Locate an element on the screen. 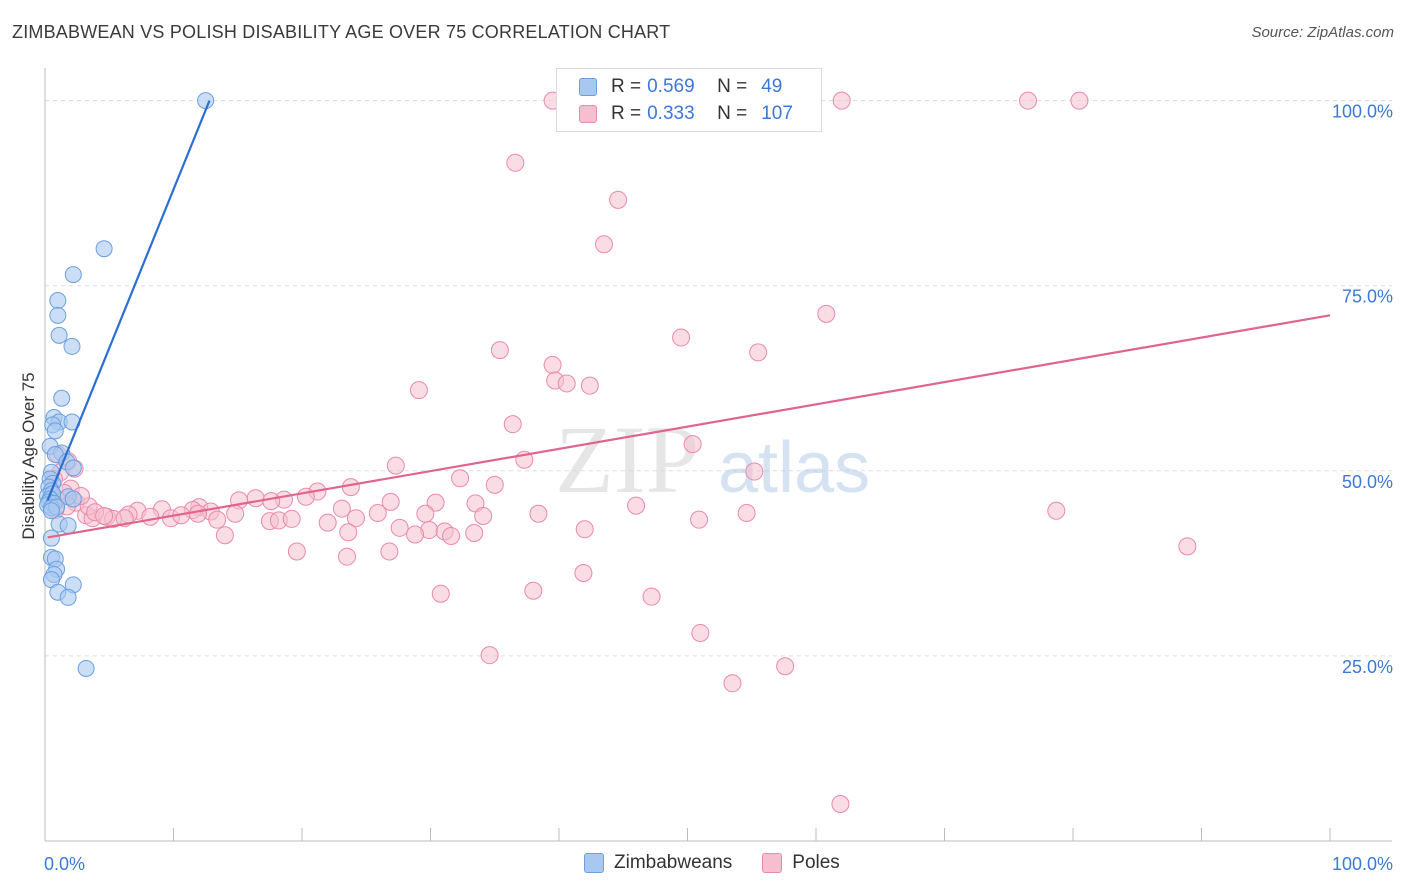 This screenshot has width=1406, height=892. y-tick-label: 50.0% is located at coordinates (1367, 482).